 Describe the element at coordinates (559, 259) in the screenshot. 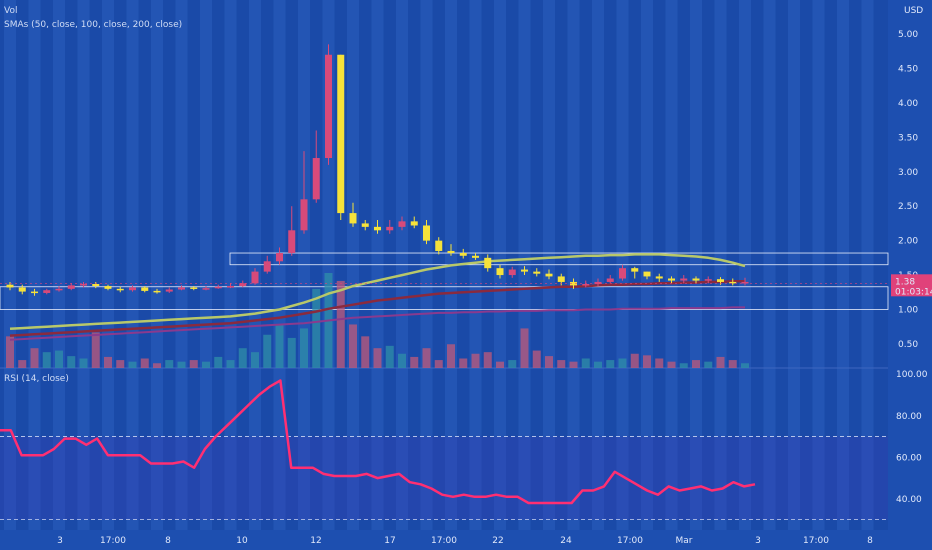

I see `resistance-zone-box` at that location.